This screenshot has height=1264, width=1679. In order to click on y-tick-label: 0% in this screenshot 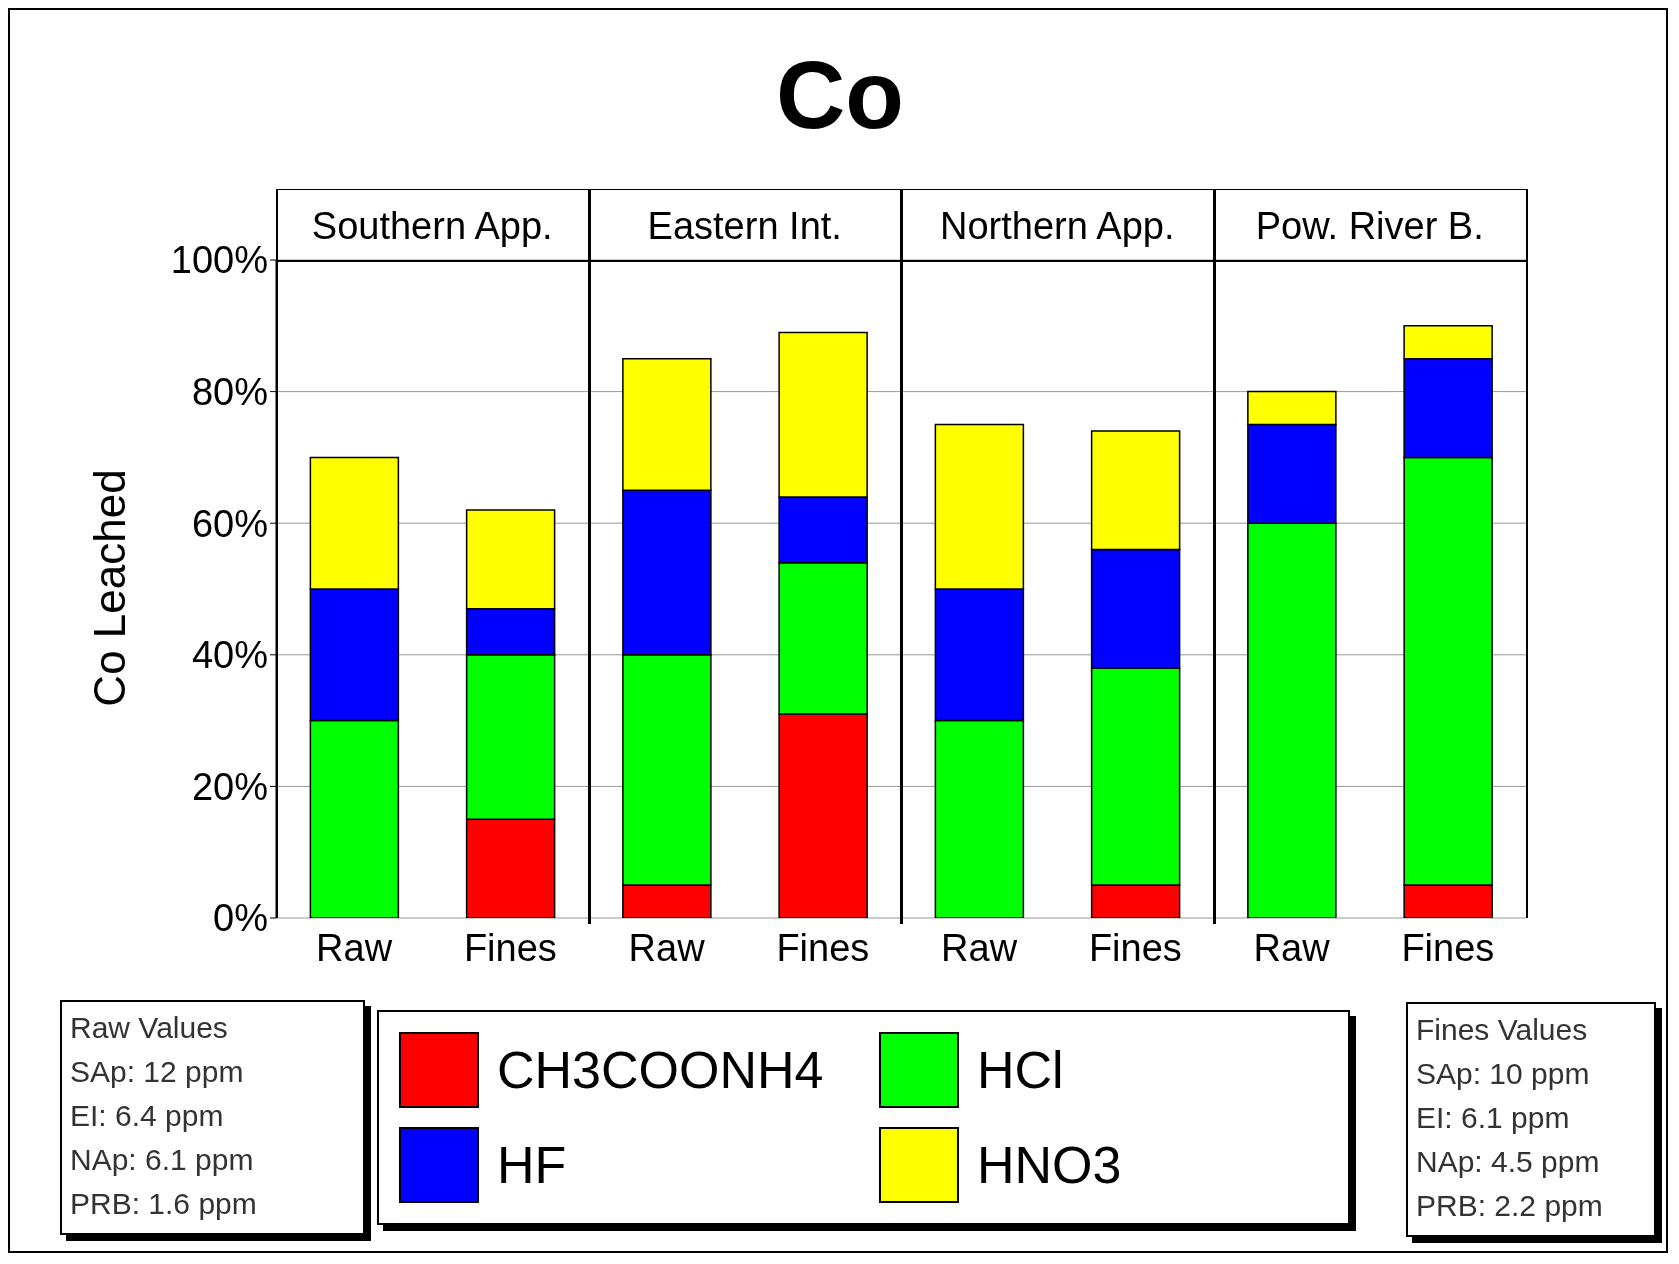, I will do `click(240, 918)`.